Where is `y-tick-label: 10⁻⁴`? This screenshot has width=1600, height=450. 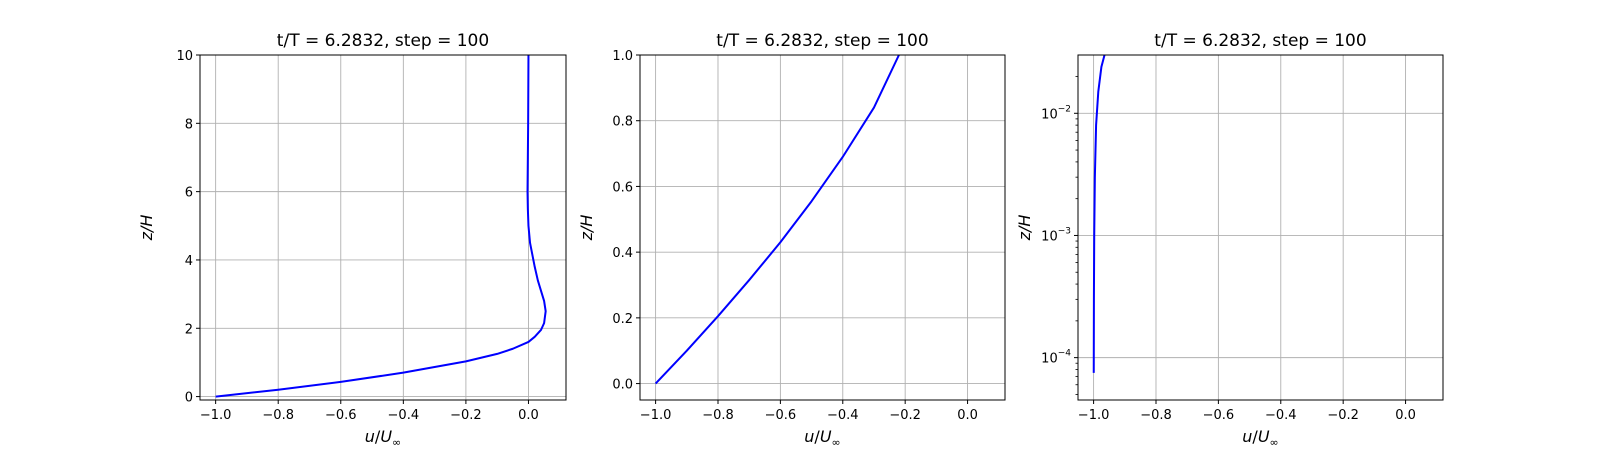
y-tick-label: 10⁻⁴ is located at coordinates (1056, 358).